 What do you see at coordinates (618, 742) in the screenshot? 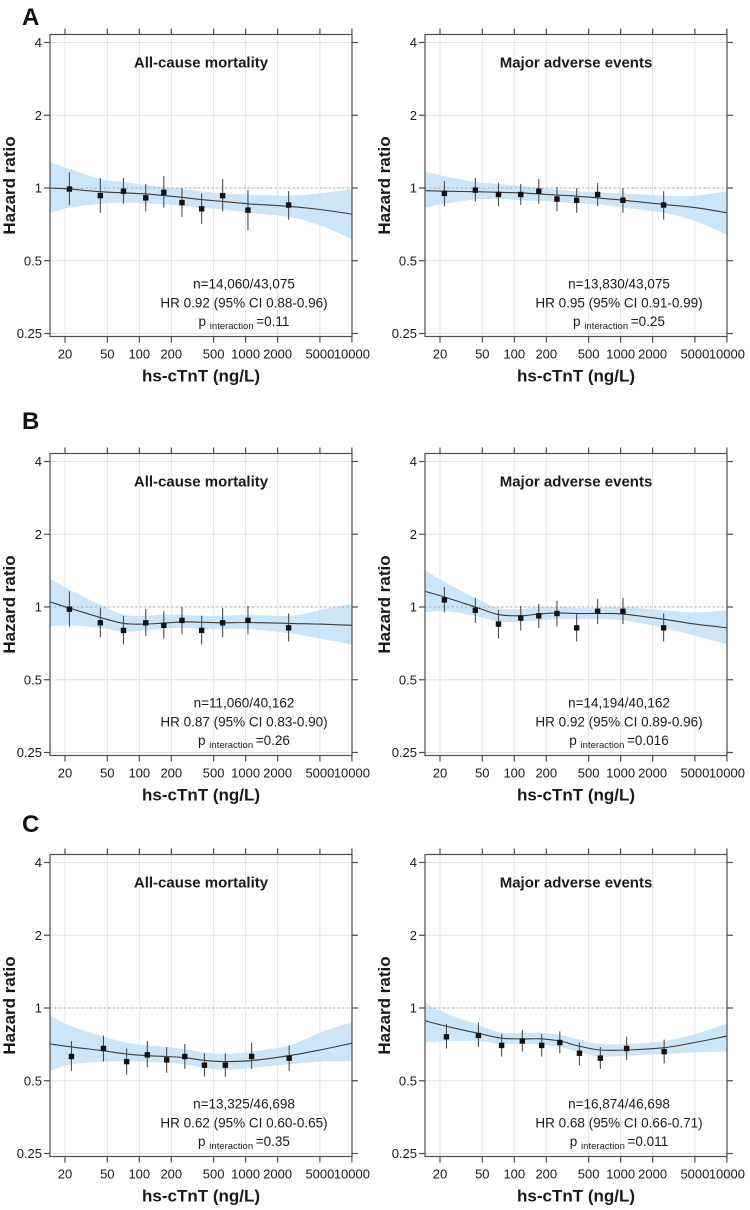
I see `annotation-p: p interaction =0.016` at bounding box center [618, 742].